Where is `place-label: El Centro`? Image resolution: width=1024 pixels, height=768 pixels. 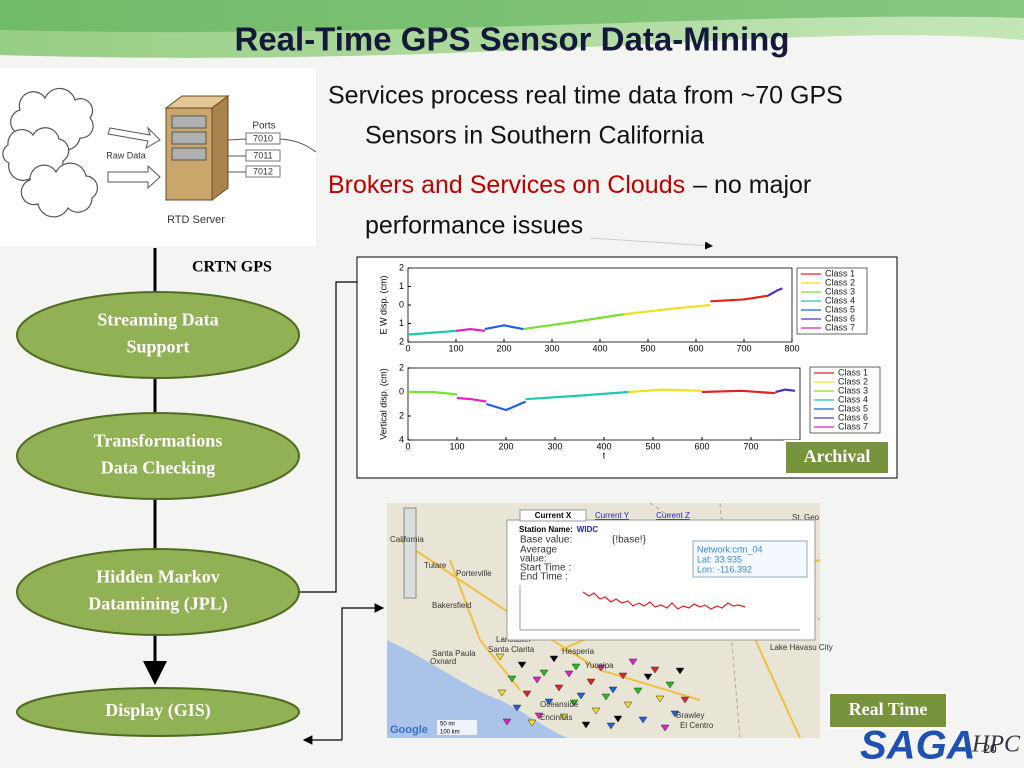 place-label: El Centro is located at coordinates (697, 725).